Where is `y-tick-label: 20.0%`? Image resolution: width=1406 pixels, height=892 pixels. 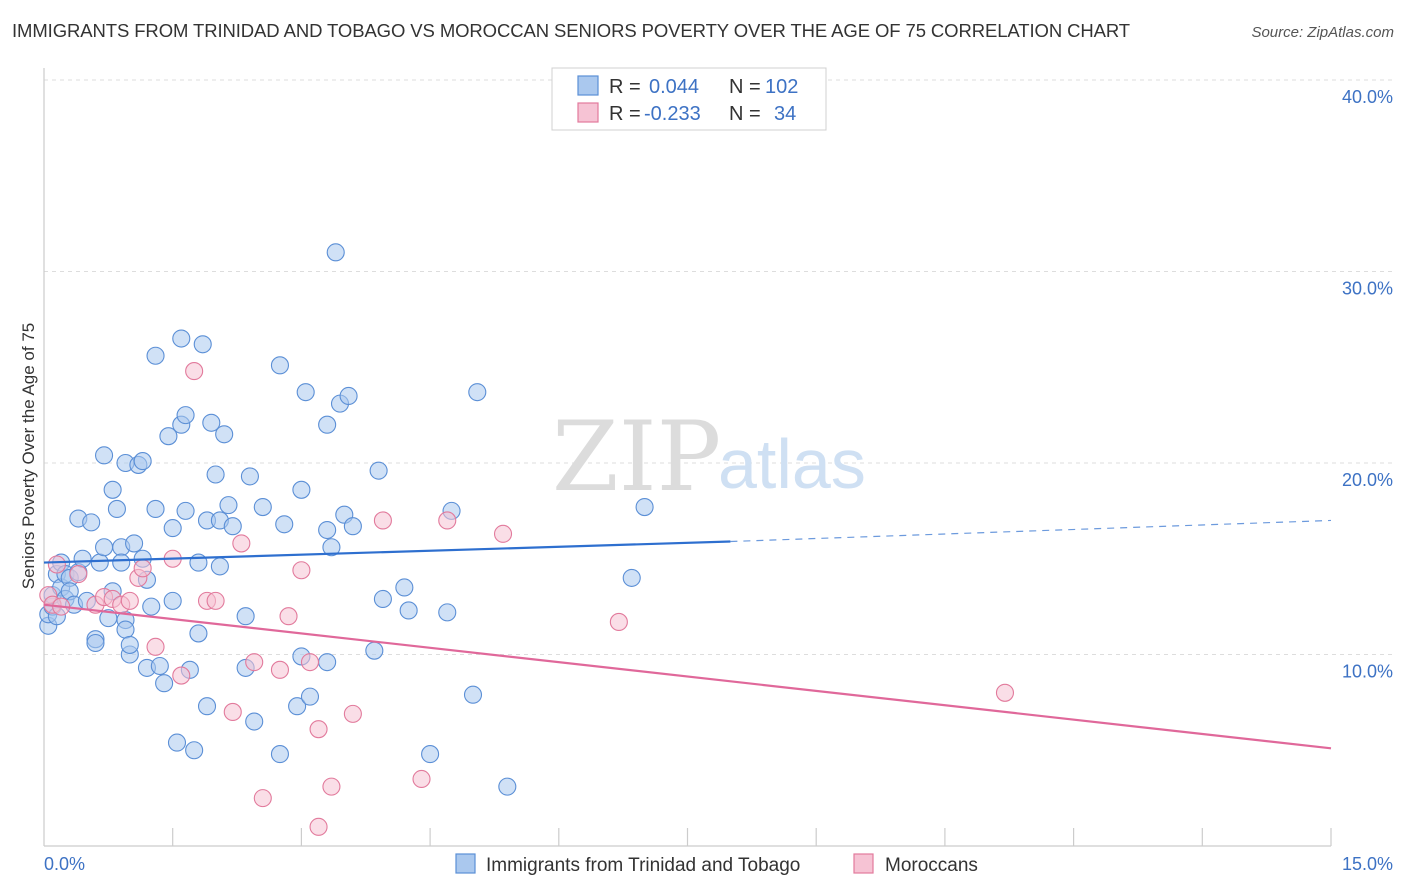
y-tick-label: 20.0% is located at coordinates (1367, 480).